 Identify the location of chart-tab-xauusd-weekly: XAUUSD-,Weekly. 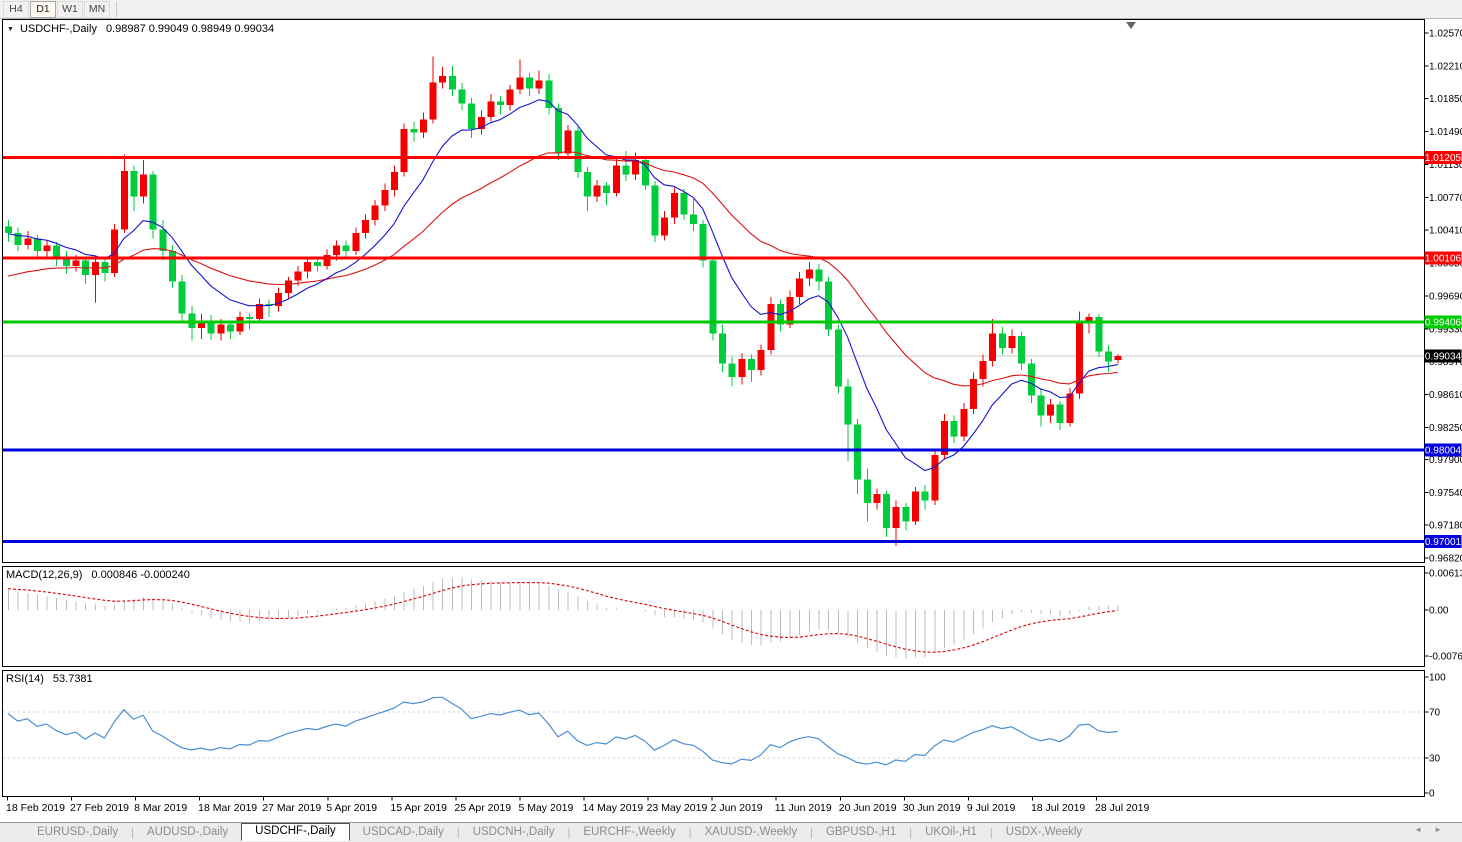
(751, 832).